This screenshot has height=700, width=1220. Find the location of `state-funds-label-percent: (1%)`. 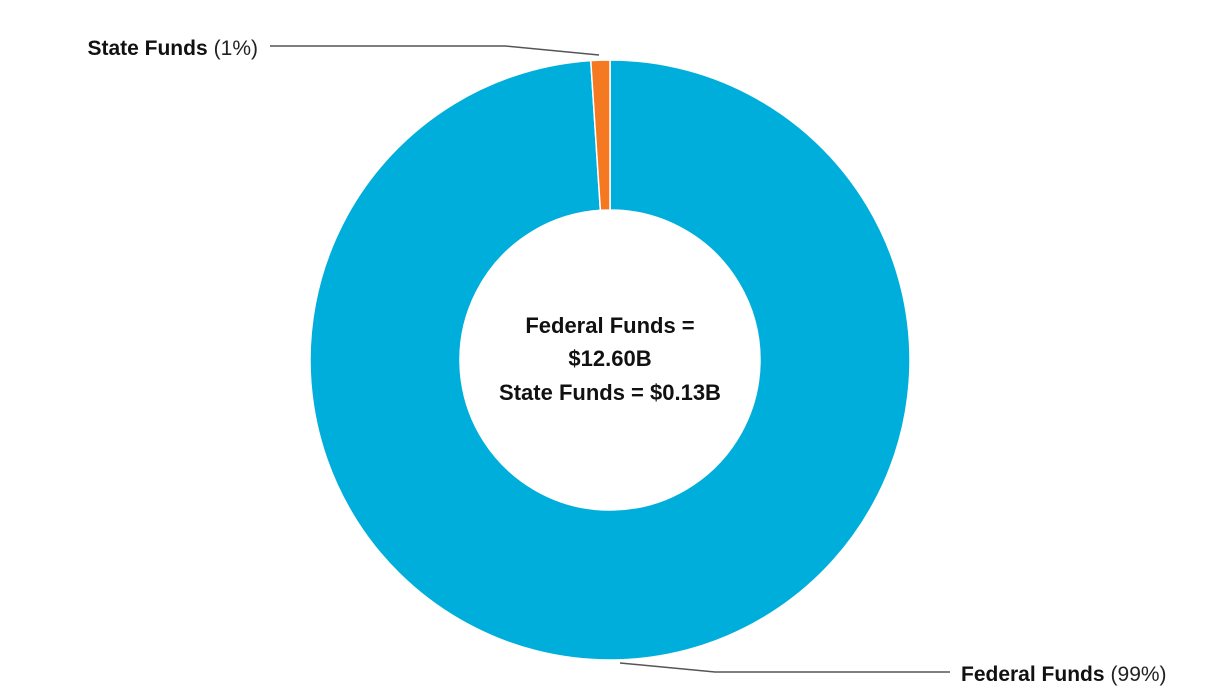

state-funds-label-percent: (1%) is located at coordinates (236, 48).